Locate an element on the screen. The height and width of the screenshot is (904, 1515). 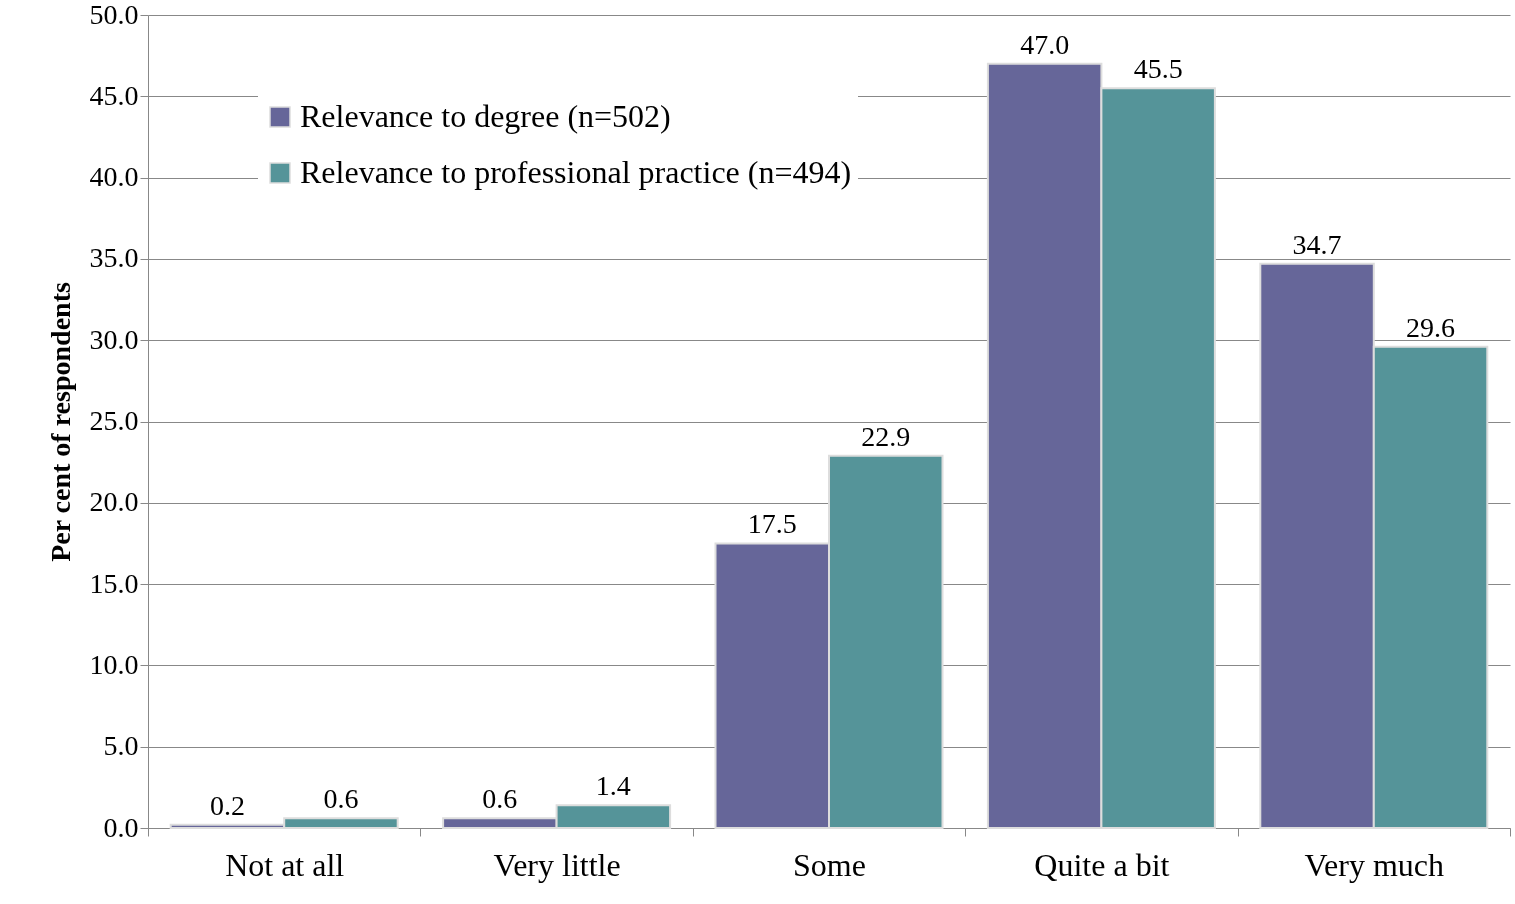
y-tick-label: 25.0 is located at coordinates (114, 420).